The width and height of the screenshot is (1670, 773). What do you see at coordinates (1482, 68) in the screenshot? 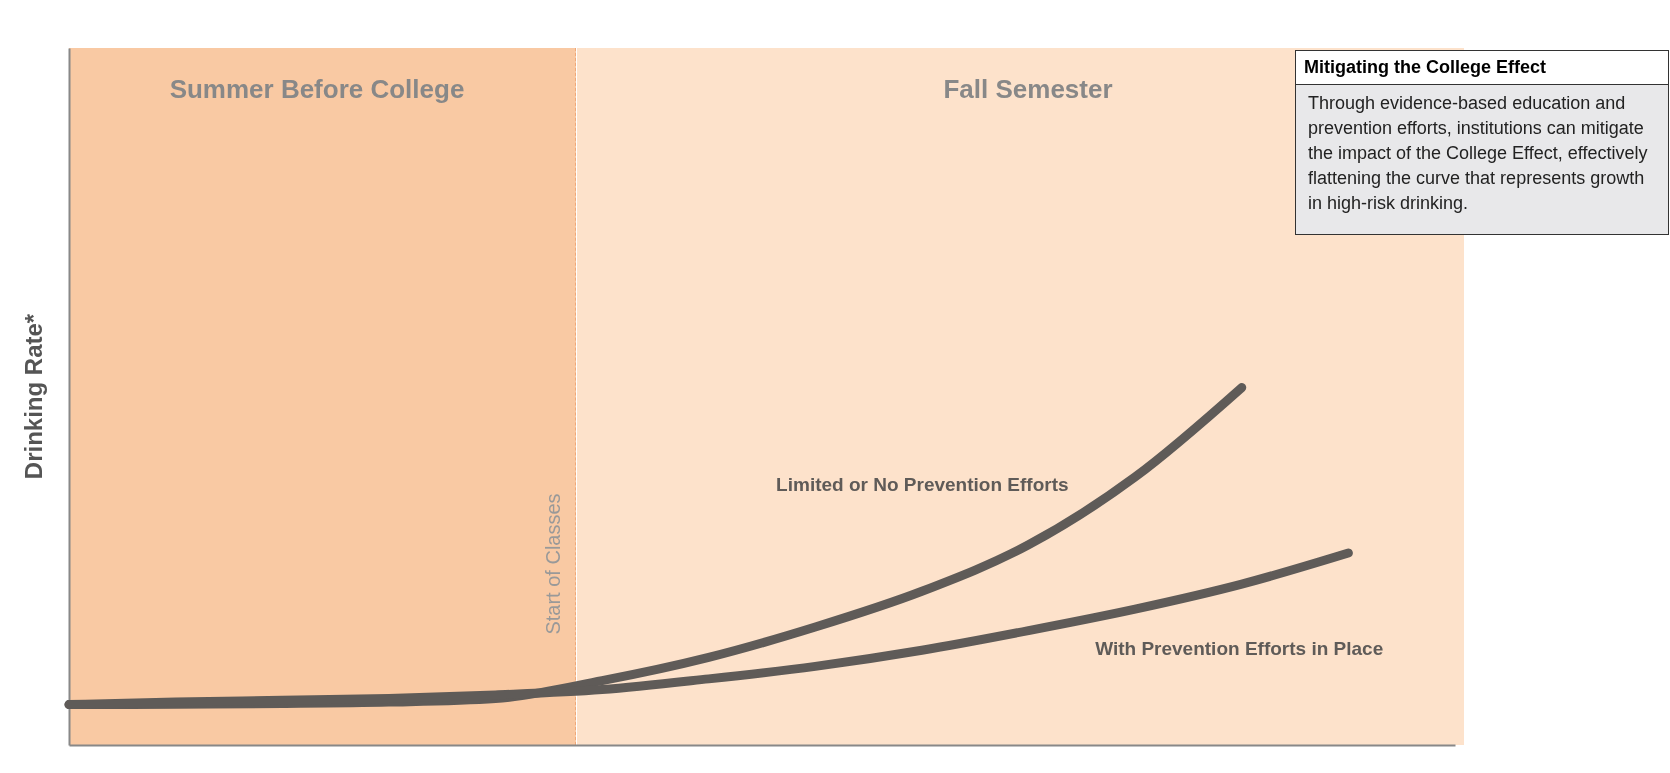
I see `text: Mitigating the College Effect` at bounding box center [1482, 68].